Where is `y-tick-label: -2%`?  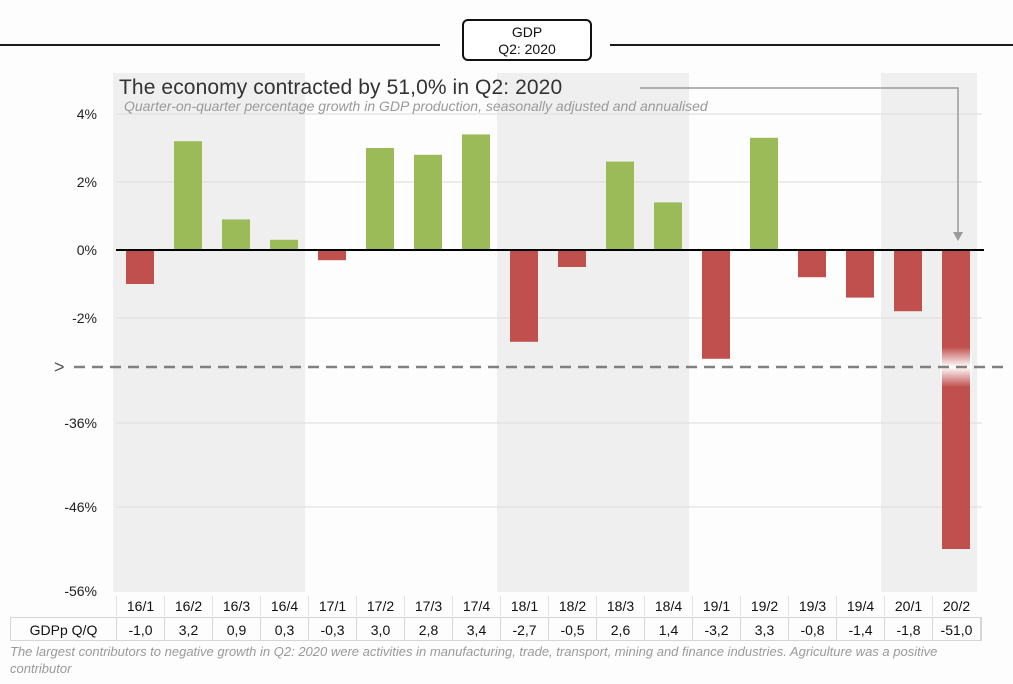 y-tick-label: -2% is located at coordinates (84, 318).